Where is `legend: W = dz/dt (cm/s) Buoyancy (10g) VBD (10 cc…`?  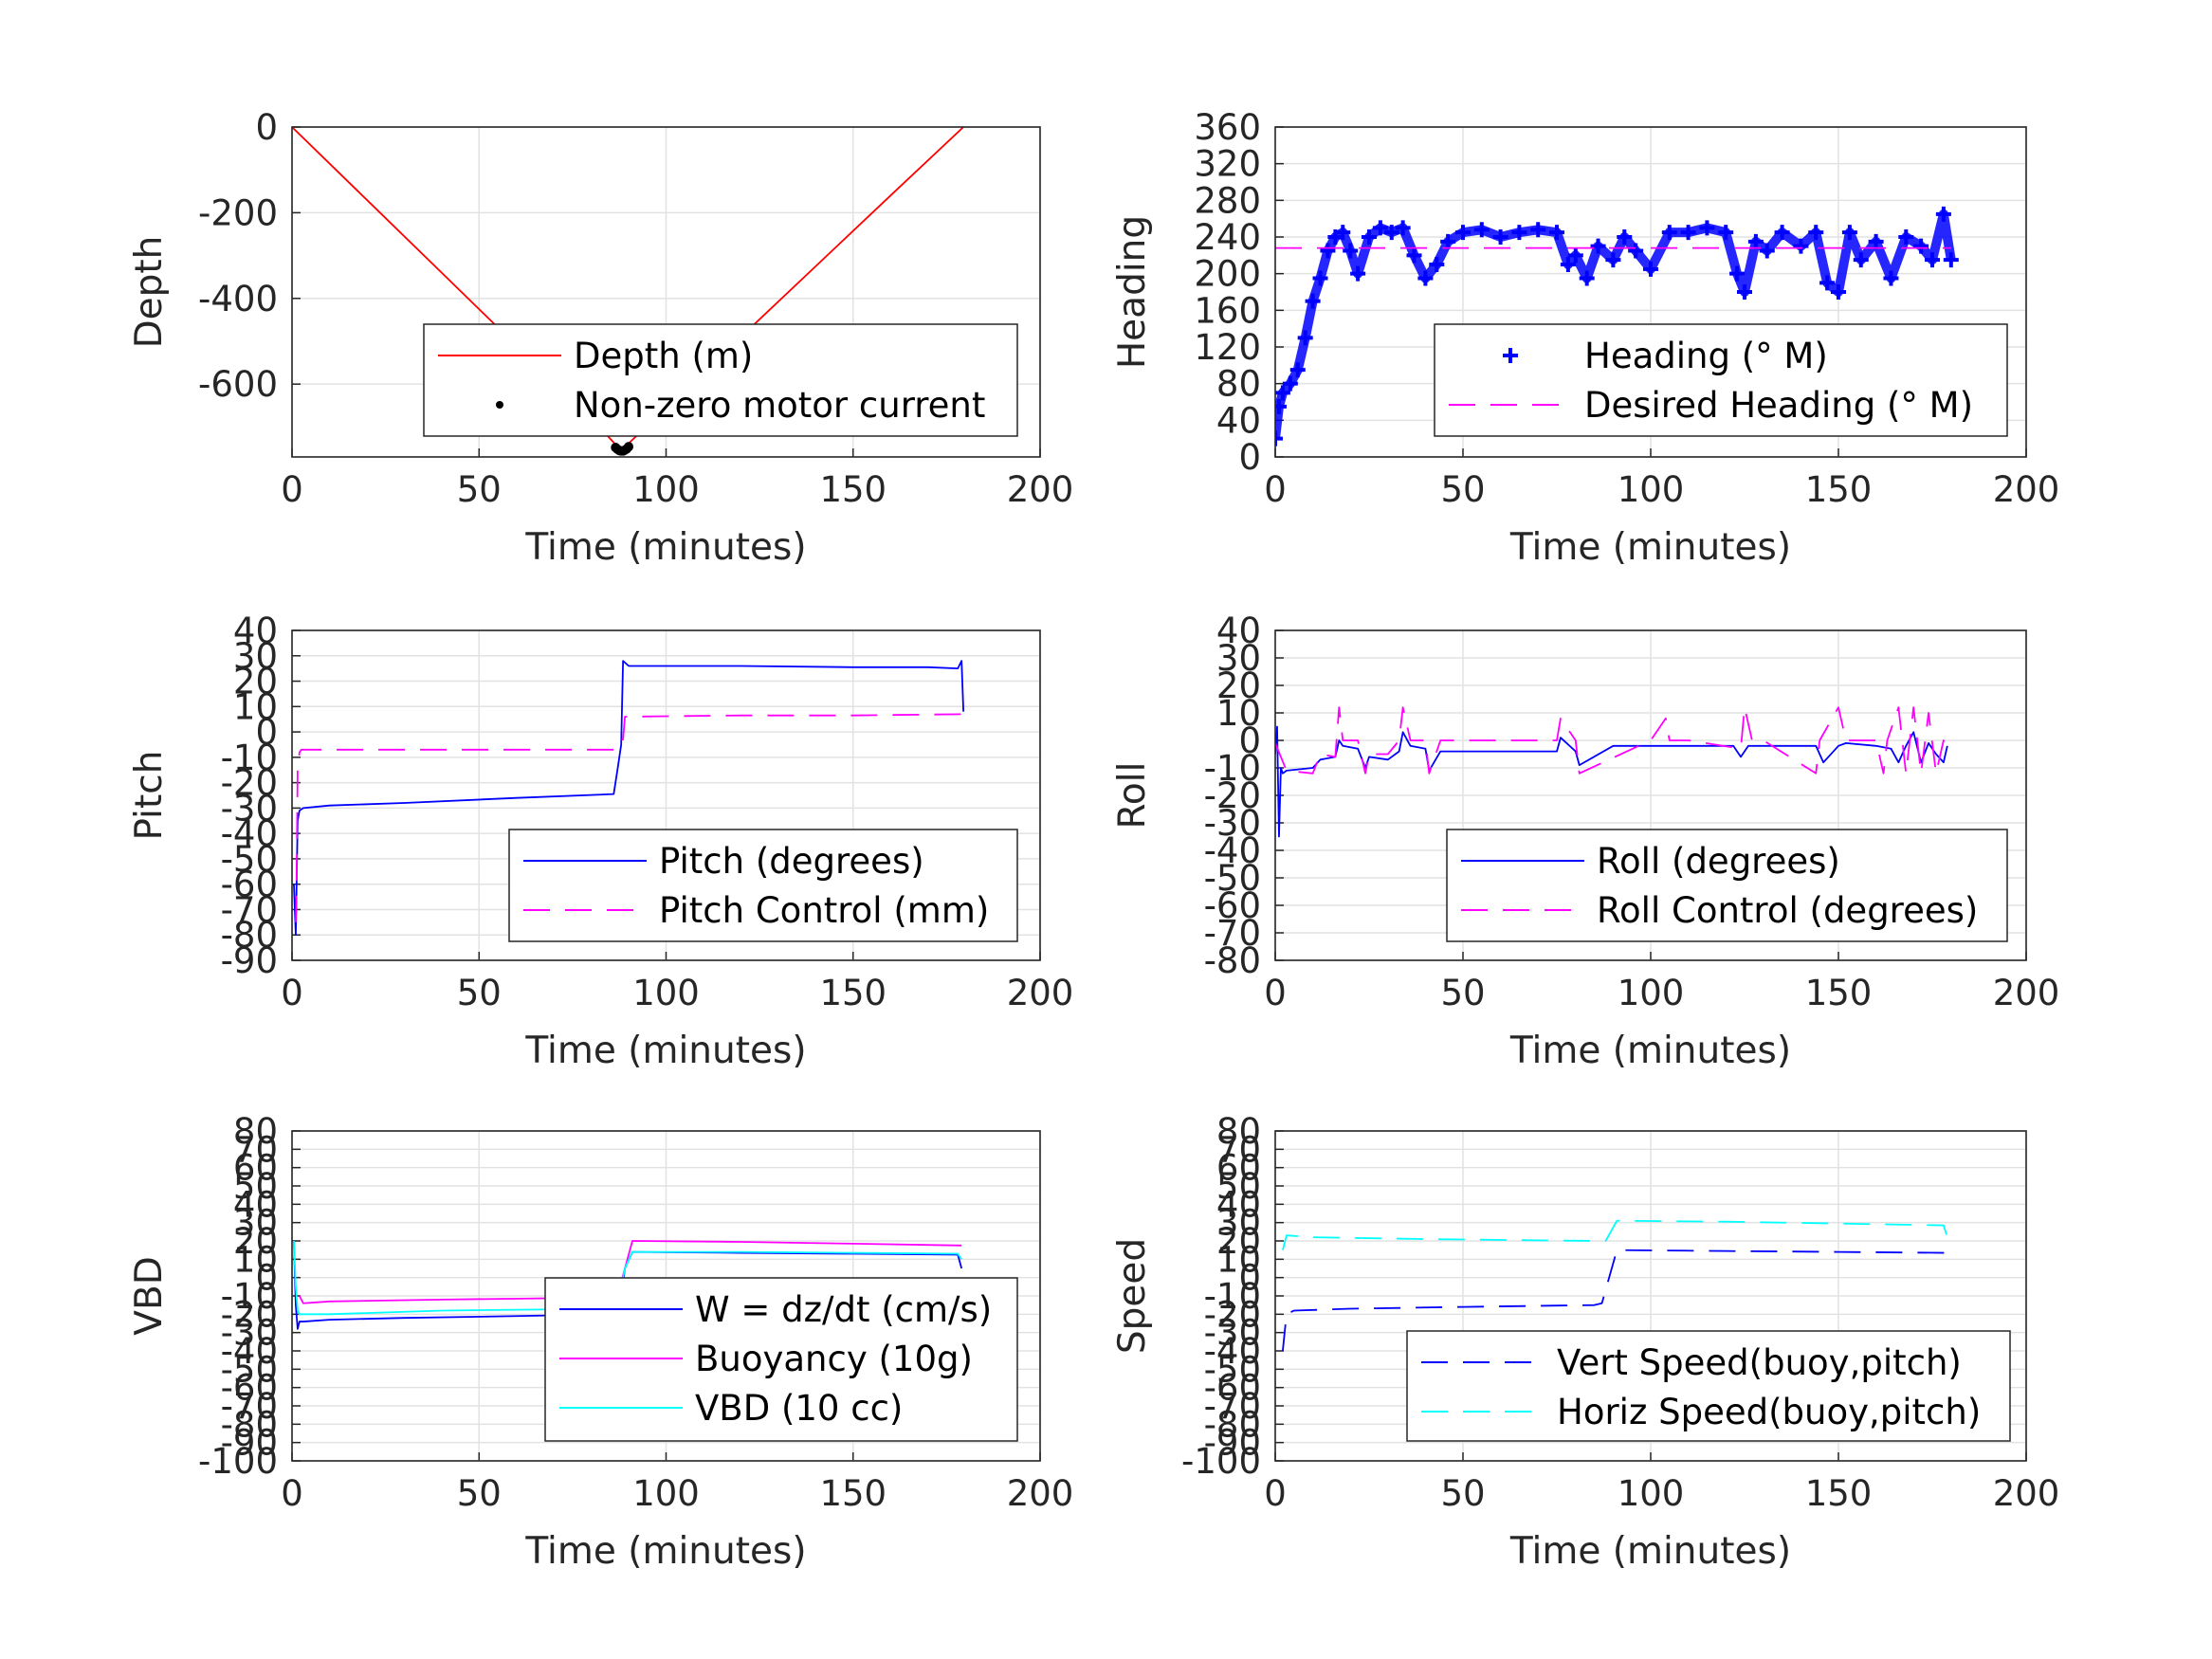
legend: W = dz/dt (cm/s) Buoyancy (10g) VBD (10 cc… is located at coordinates (781, 1359).